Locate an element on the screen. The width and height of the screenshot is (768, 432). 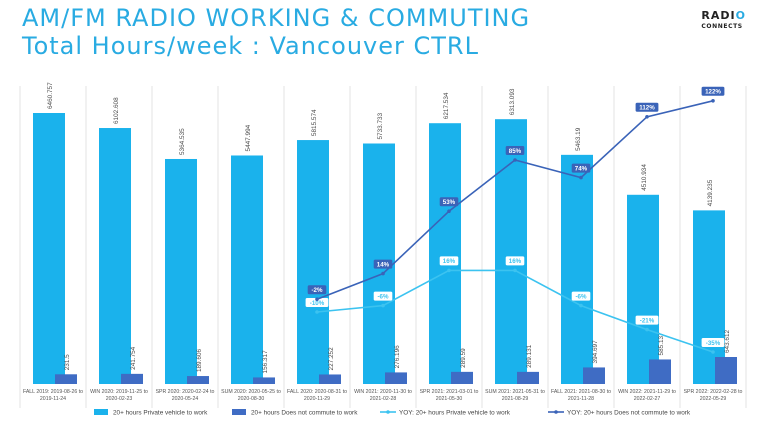
category-label: SUM 2020: 2020-05-25 to 2020-08-30 is located at coordinates (251, 395).